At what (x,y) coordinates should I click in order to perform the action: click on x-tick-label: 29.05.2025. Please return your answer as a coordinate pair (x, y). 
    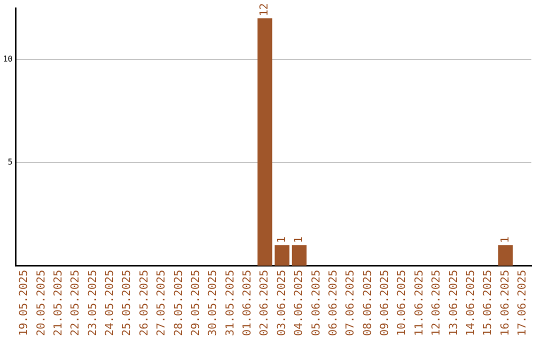
    Looking at the image, I should click on (195, 303).